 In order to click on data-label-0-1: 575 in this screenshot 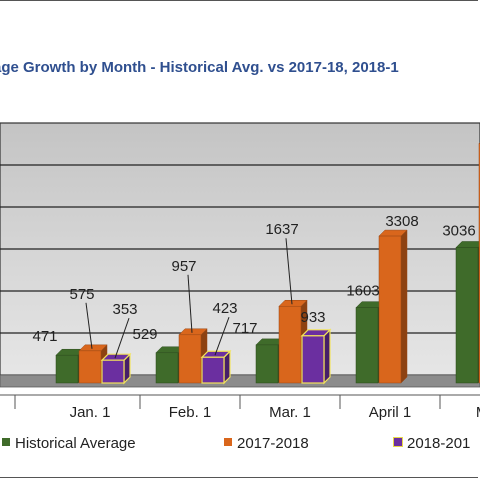, I will do `click(81, 294)`.